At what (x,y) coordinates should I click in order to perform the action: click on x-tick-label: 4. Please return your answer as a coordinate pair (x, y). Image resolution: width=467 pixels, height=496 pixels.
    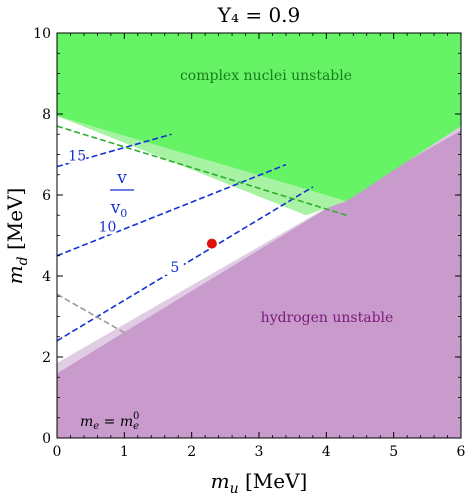
    Looking at the image, I should click on (326, 452).